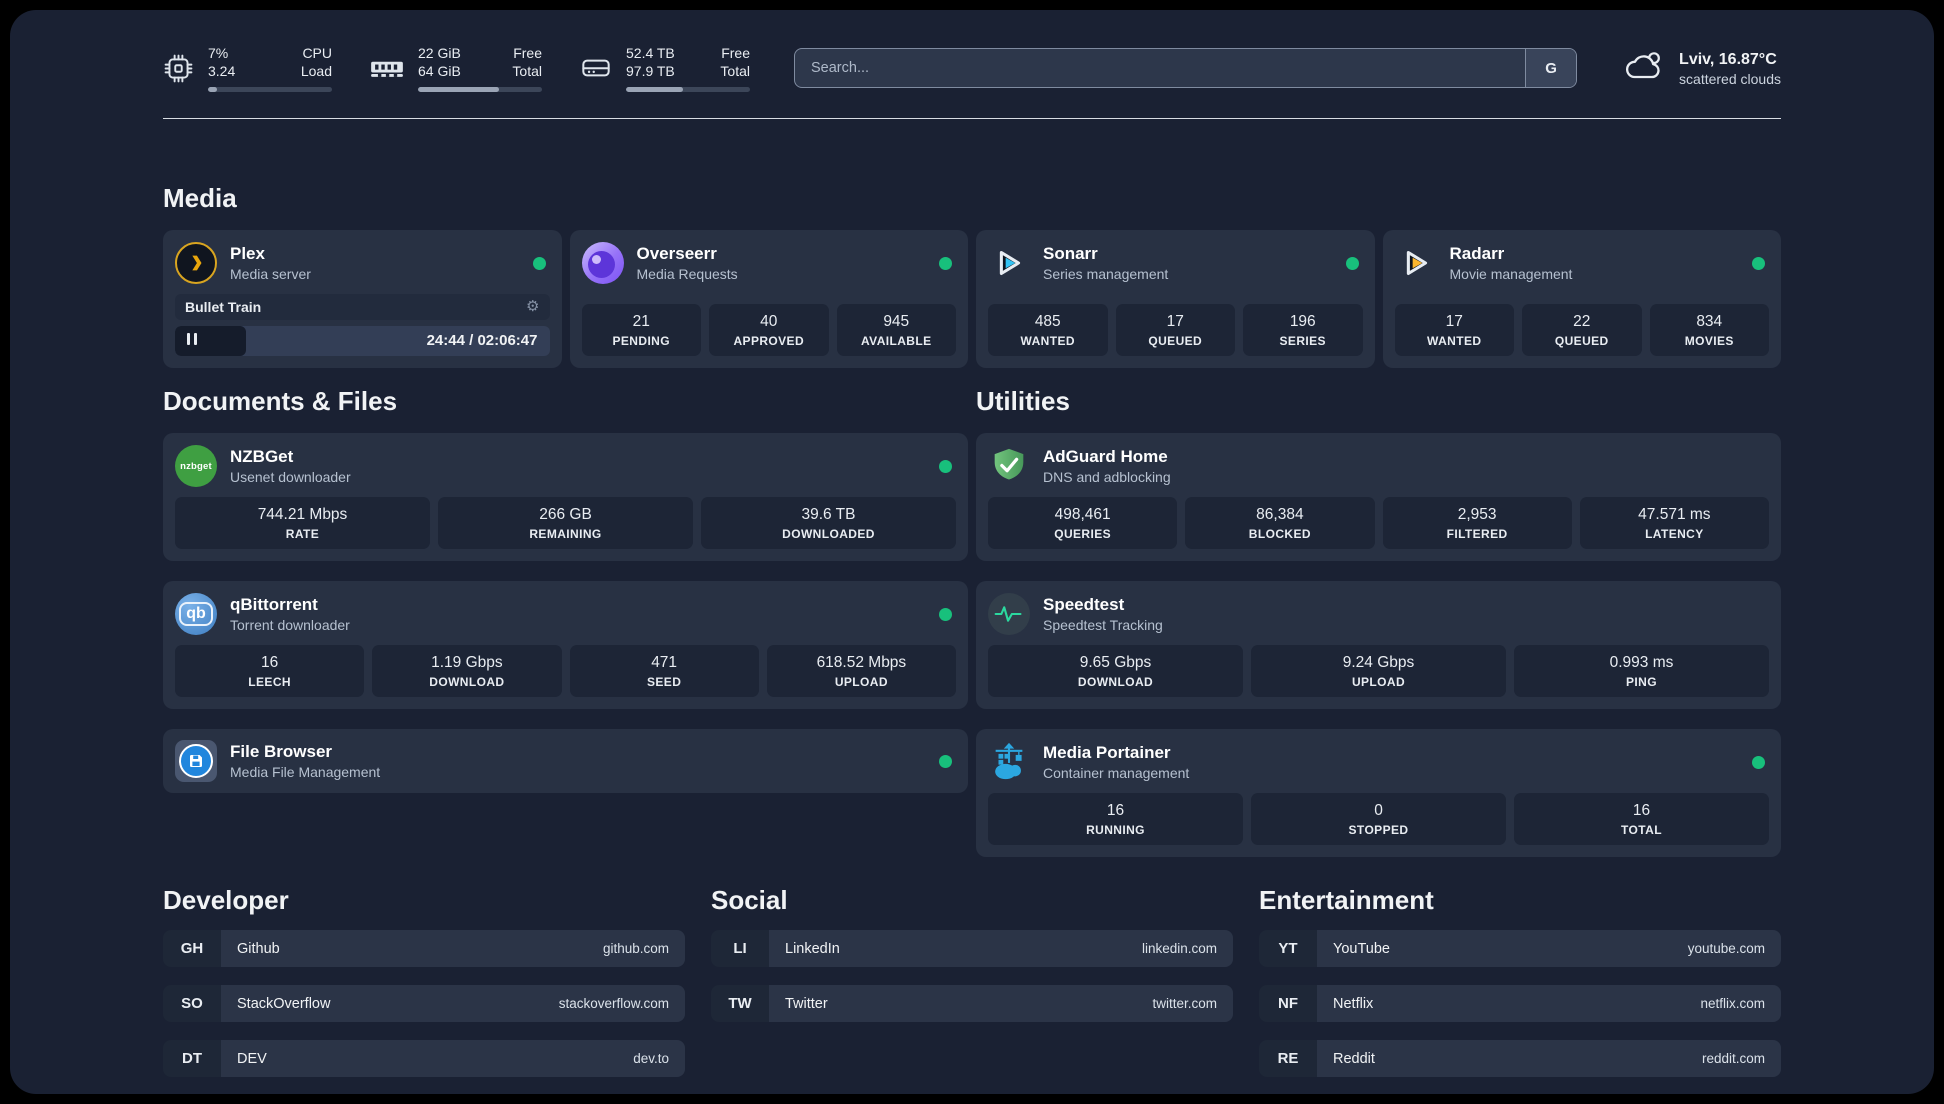 This screenshot has width=1944, height=1104. Describe the element at coordinates (316, 62) in the screenshot. I see `cpu-labels: CPU Load` at that location.